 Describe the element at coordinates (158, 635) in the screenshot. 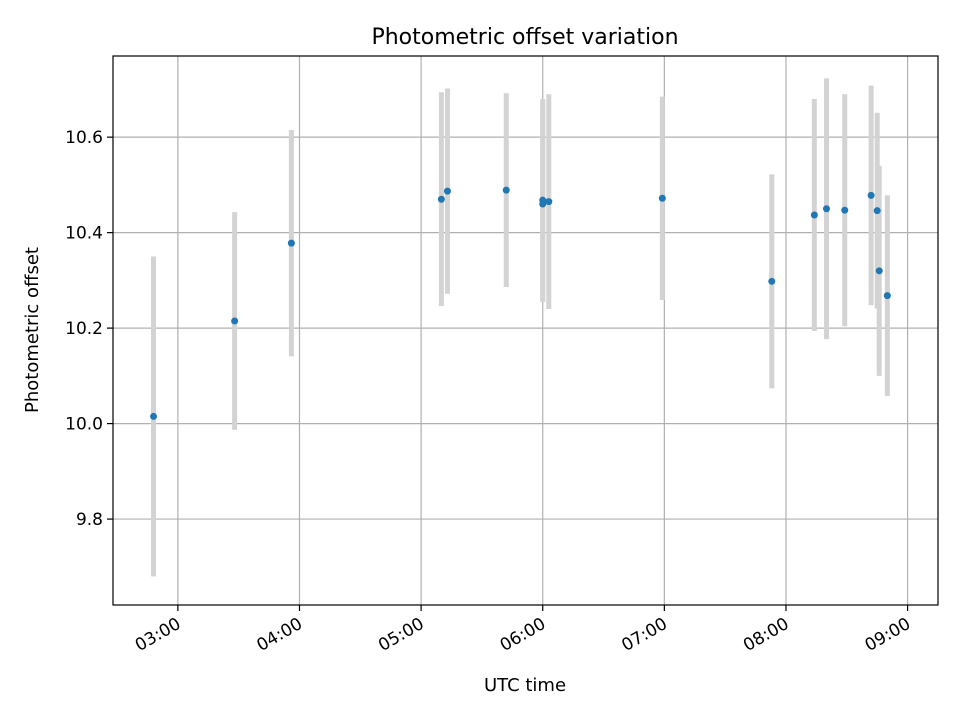

I see `x-tick-label: 03:00` at that location.